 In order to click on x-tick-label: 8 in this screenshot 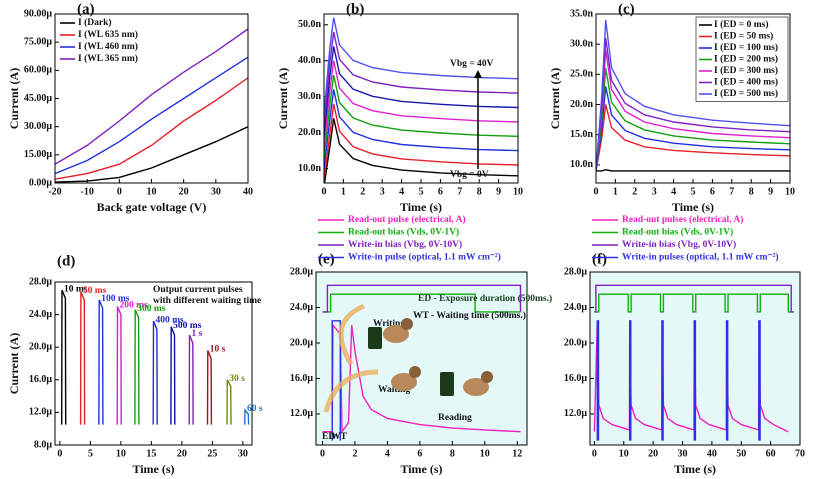, I will do `click(479, 191)`.